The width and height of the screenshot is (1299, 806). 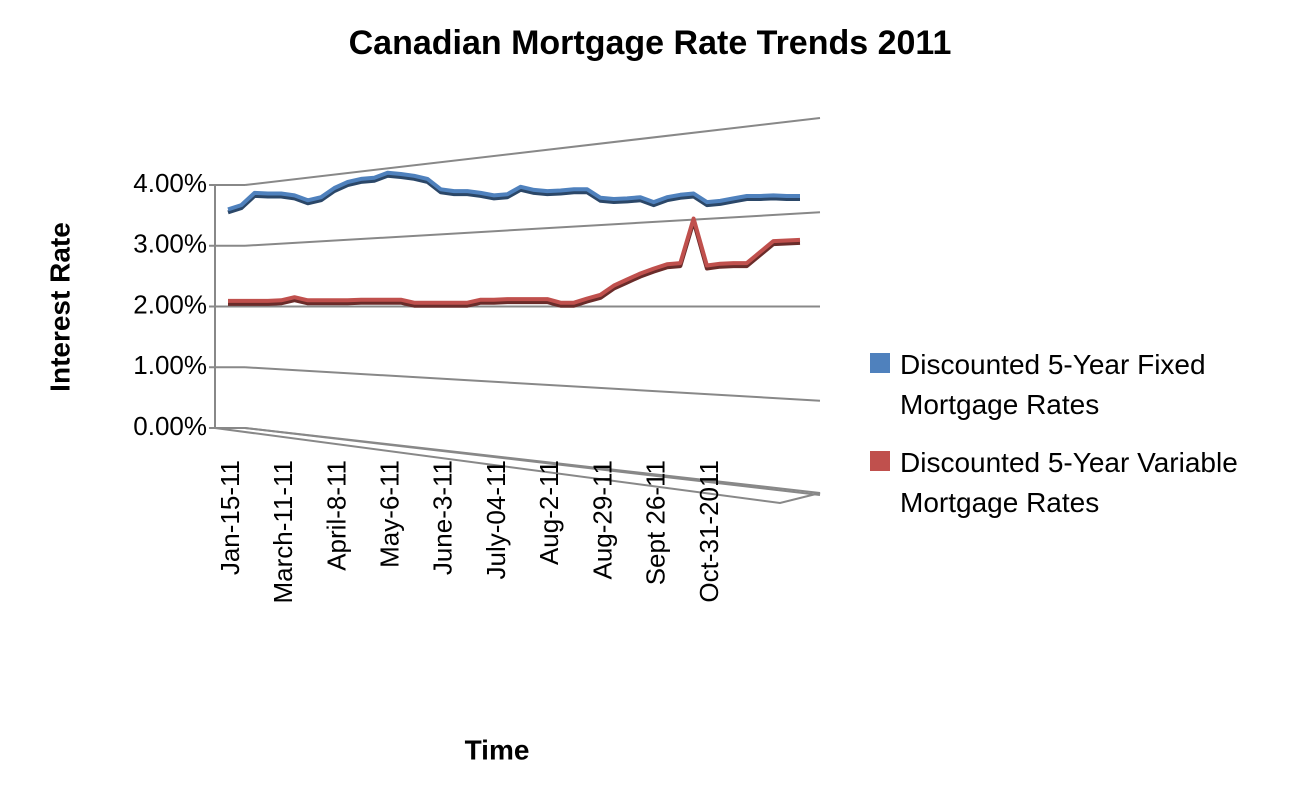 I want to click on legend-item: Discounted 5-Year Fixed Mortgage Rates, so click(x=1080, y=385).